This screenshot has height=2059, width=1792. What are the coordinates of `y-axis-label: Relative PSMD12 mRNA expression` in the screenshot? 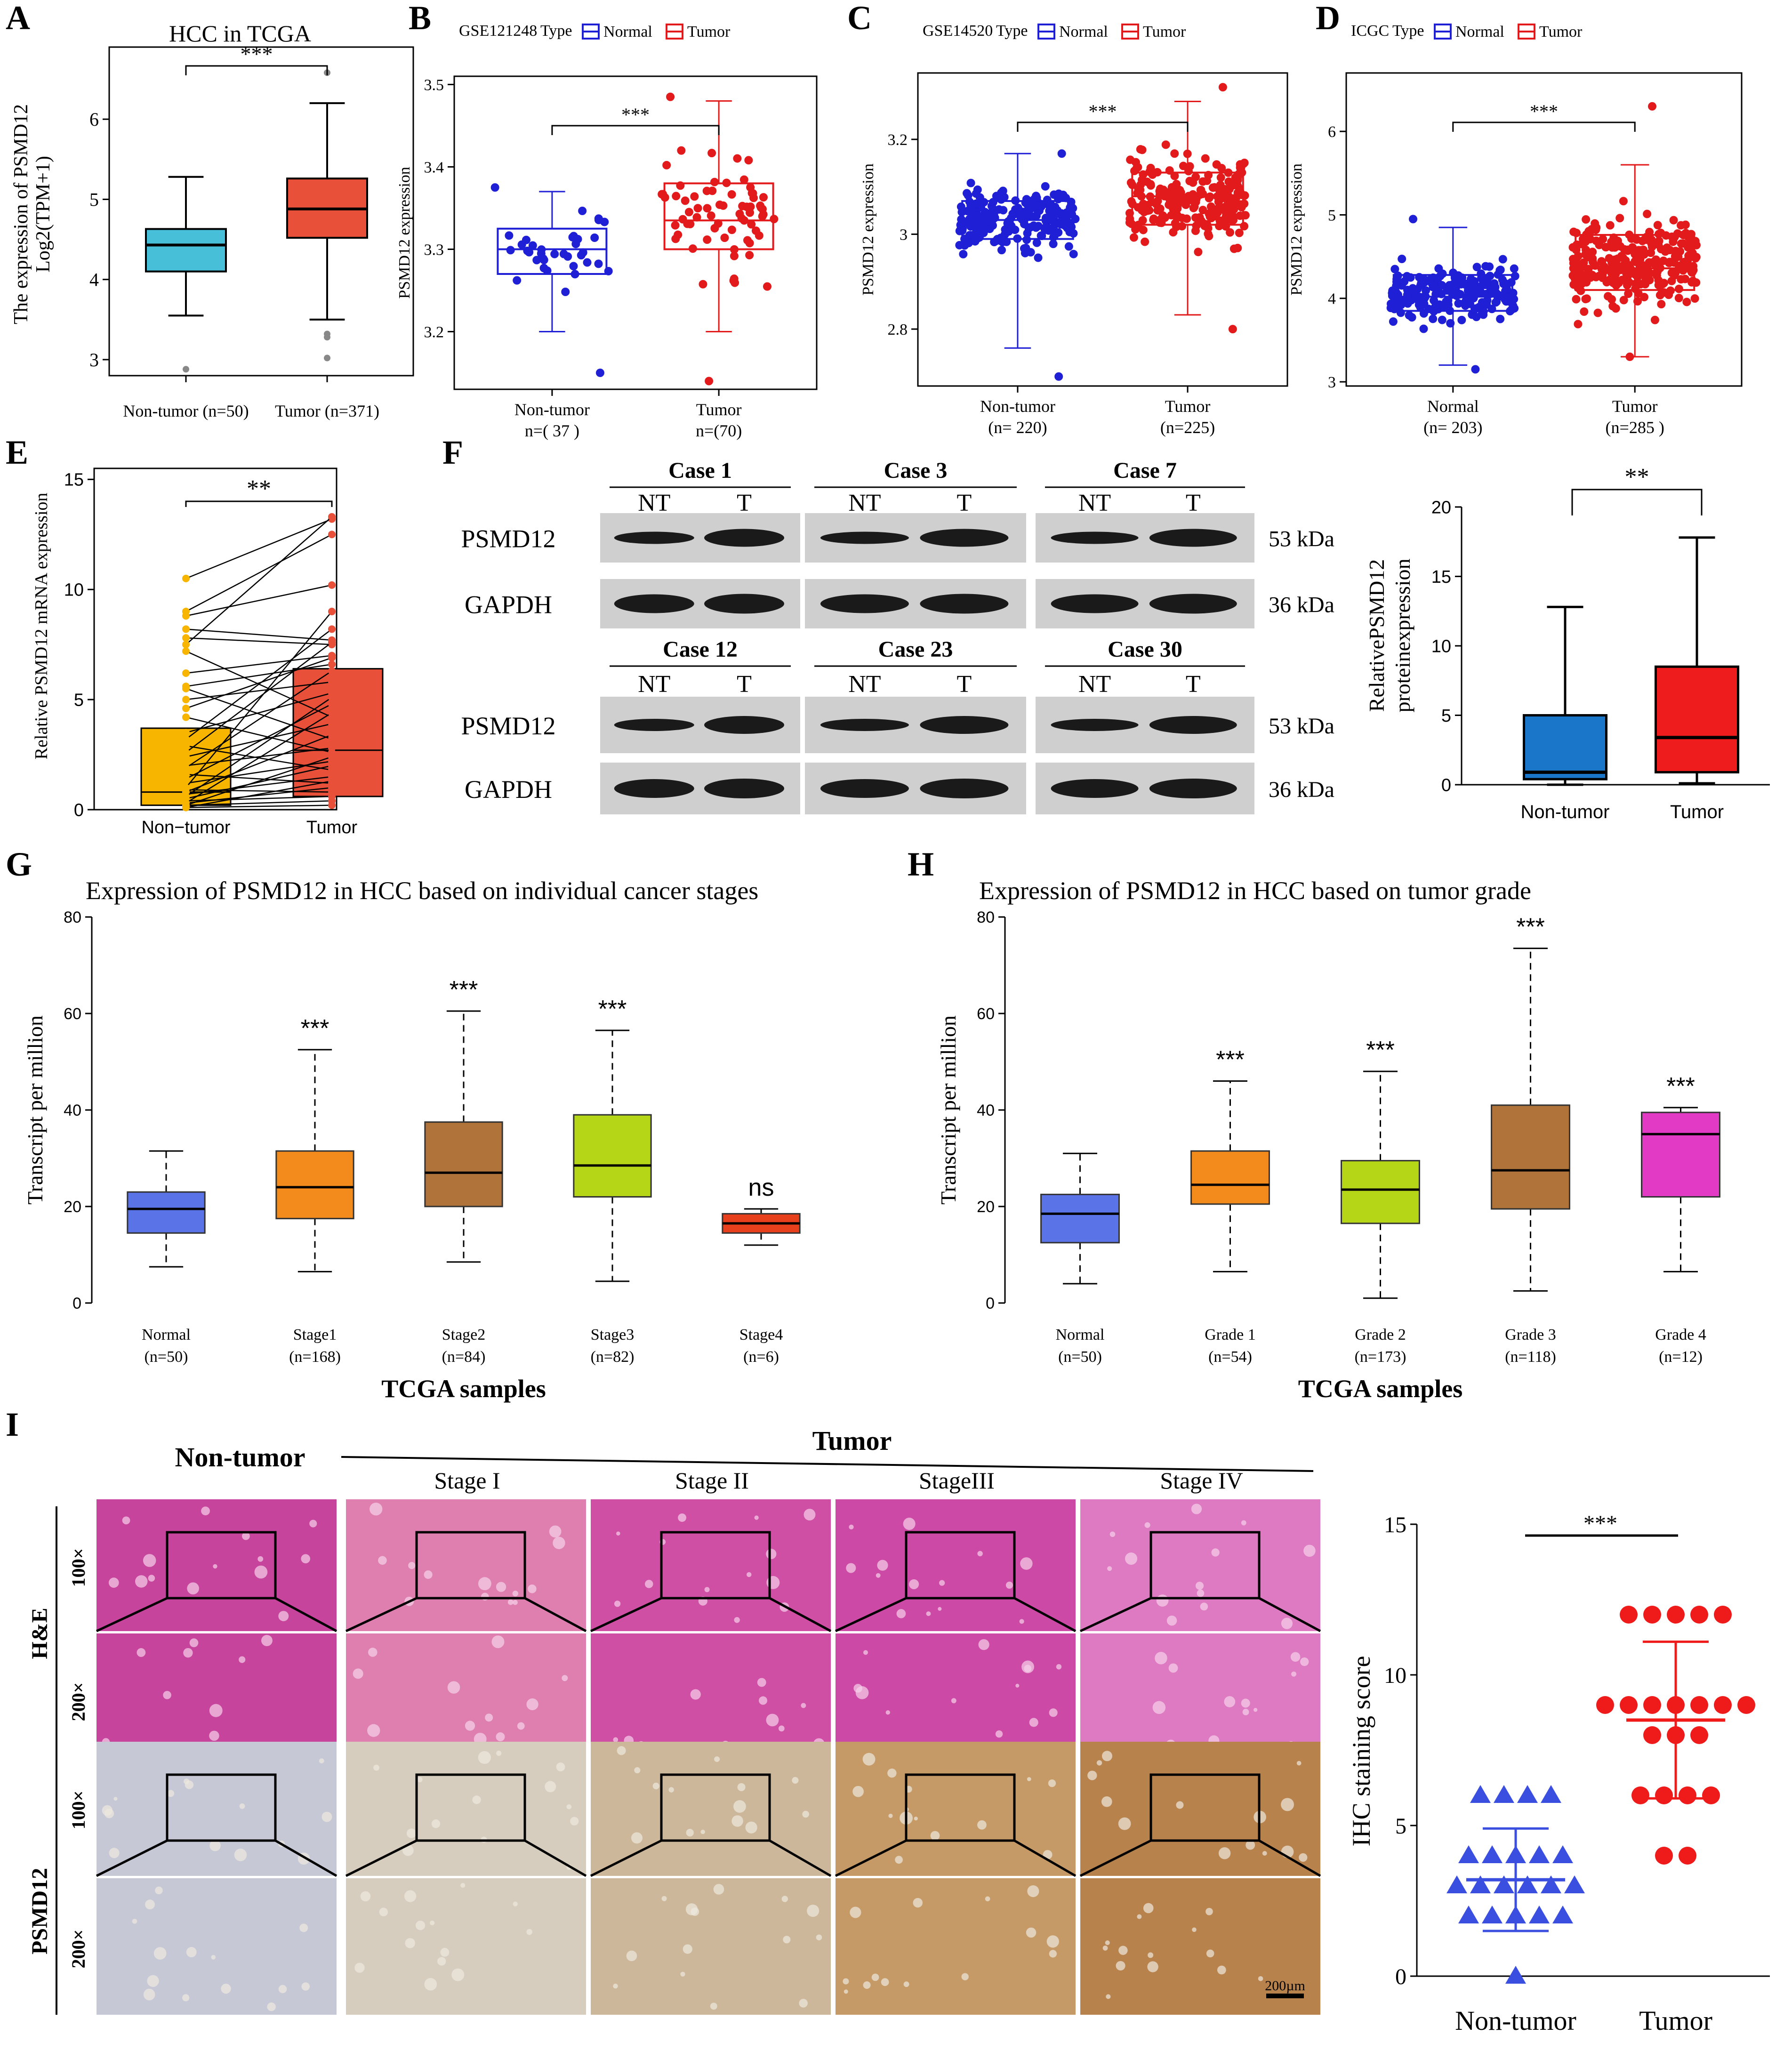 It's located at (41, 627).